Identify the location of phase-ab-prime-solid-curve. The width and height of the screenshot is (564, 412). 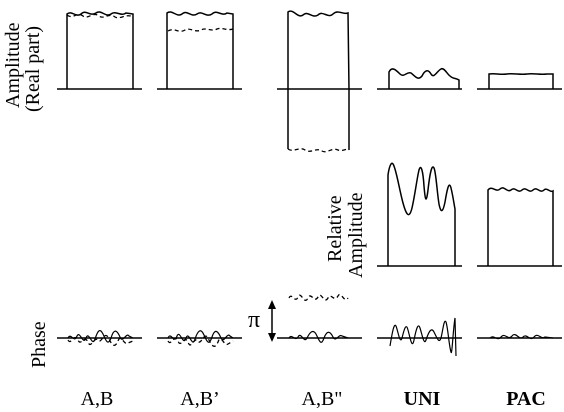
(200, 336).